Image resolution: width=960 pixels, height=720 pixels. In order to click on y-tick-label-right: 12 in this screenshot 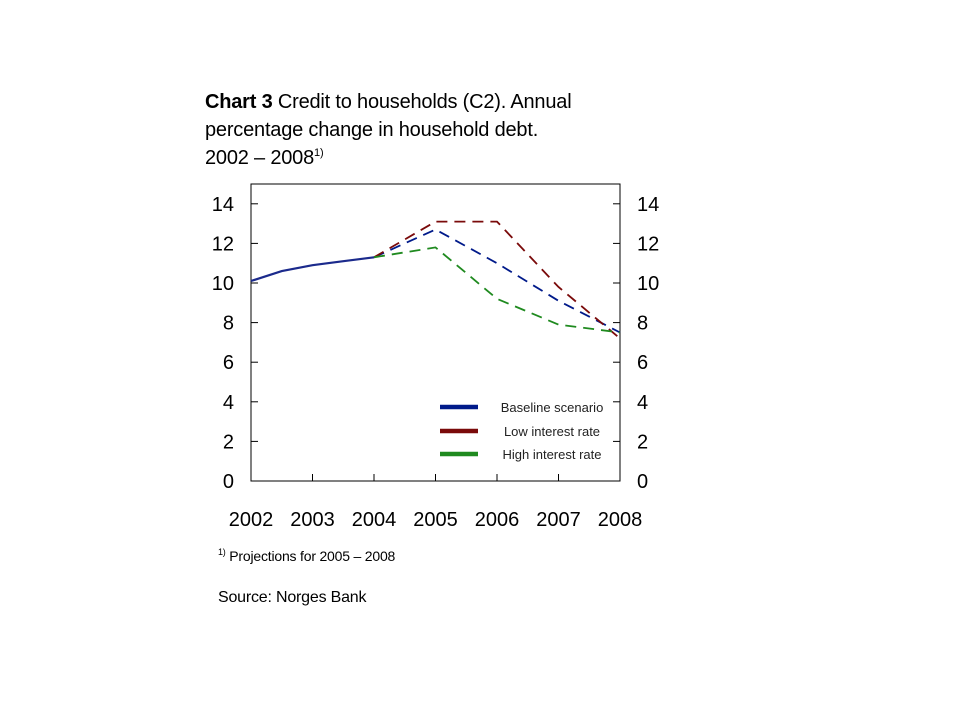, I will do `click(648, 244)`.